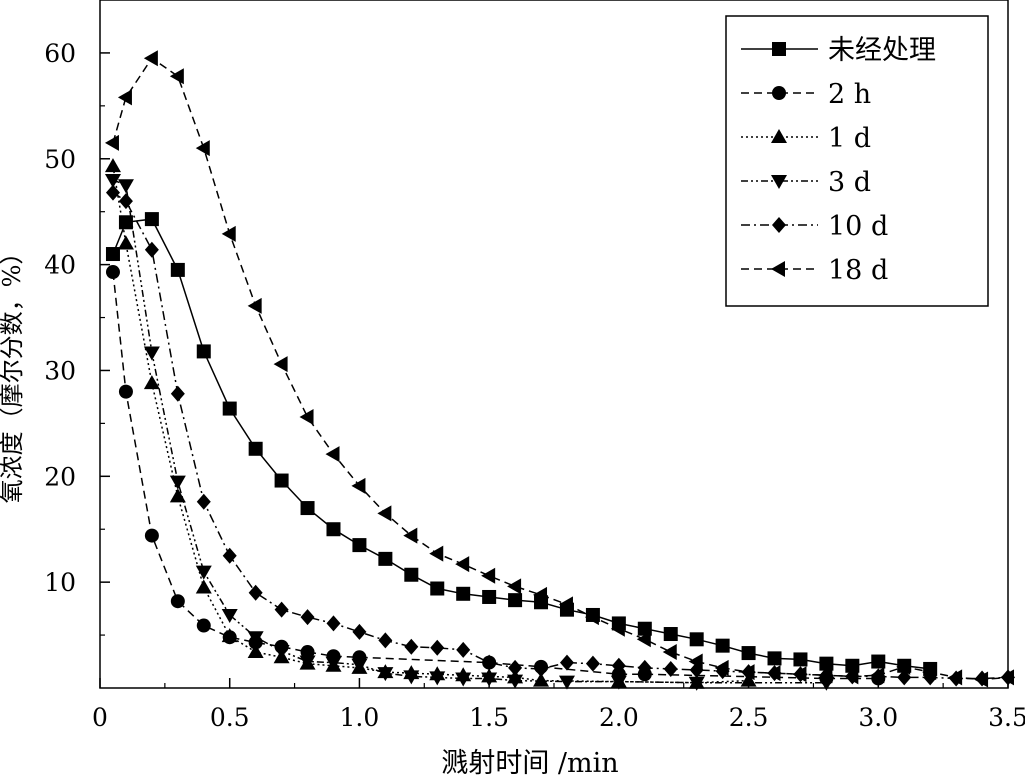  I want to click on x-tick-label: 1.0, so click(360, 717).